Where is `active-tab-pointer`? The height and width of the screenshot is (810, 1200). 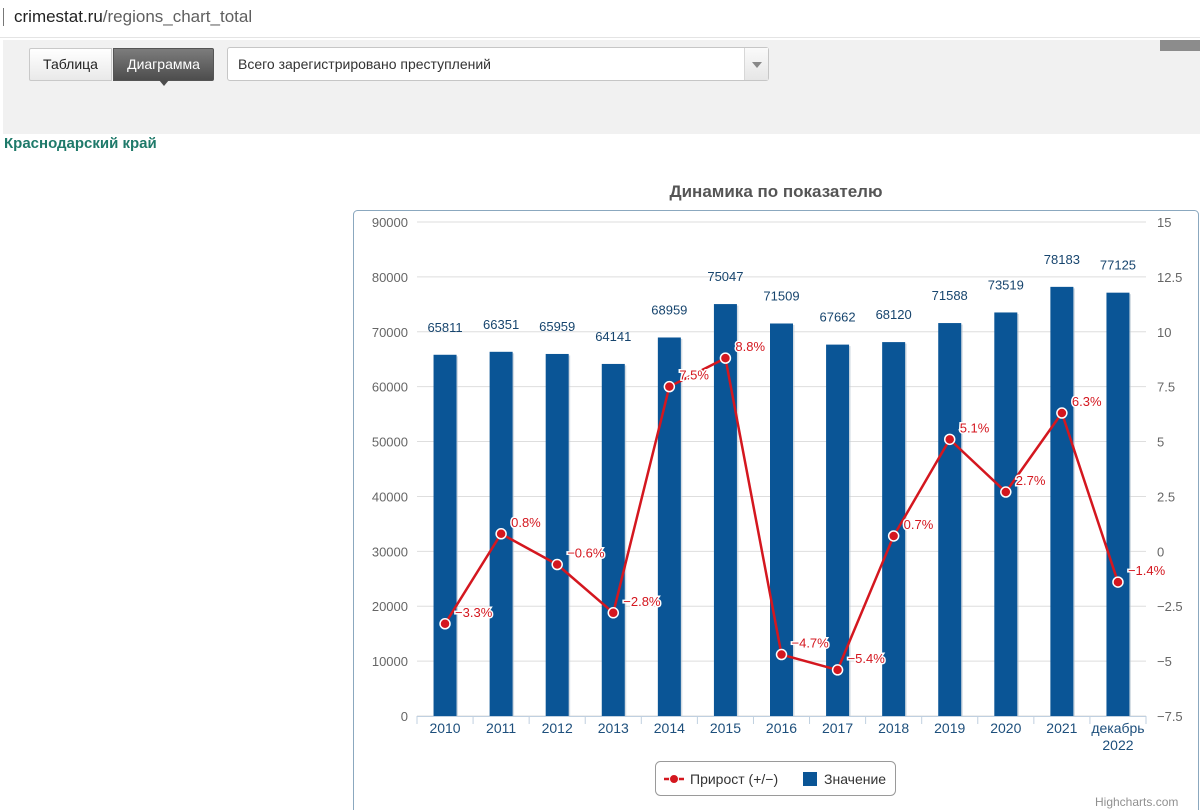 active-tab-pointer is located at coordinates (164, 83).